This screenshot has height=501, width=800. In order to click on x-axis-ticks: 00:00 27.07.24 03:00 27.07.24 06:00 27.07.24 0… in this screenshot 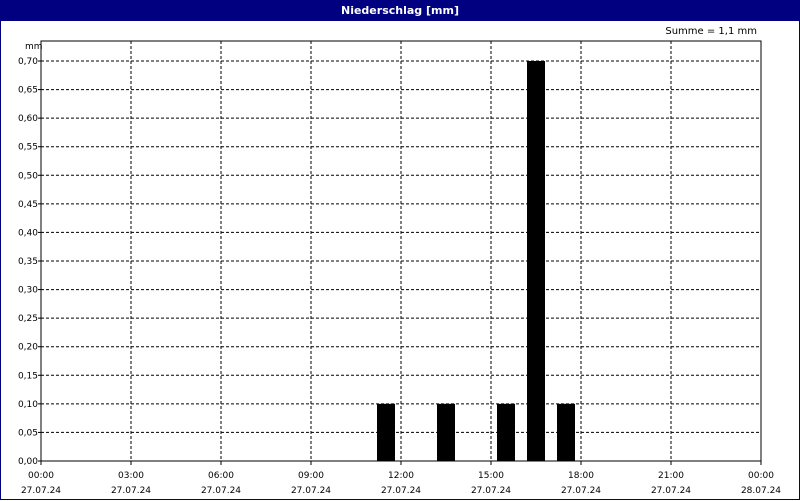, I will do `click(401, 478)`.